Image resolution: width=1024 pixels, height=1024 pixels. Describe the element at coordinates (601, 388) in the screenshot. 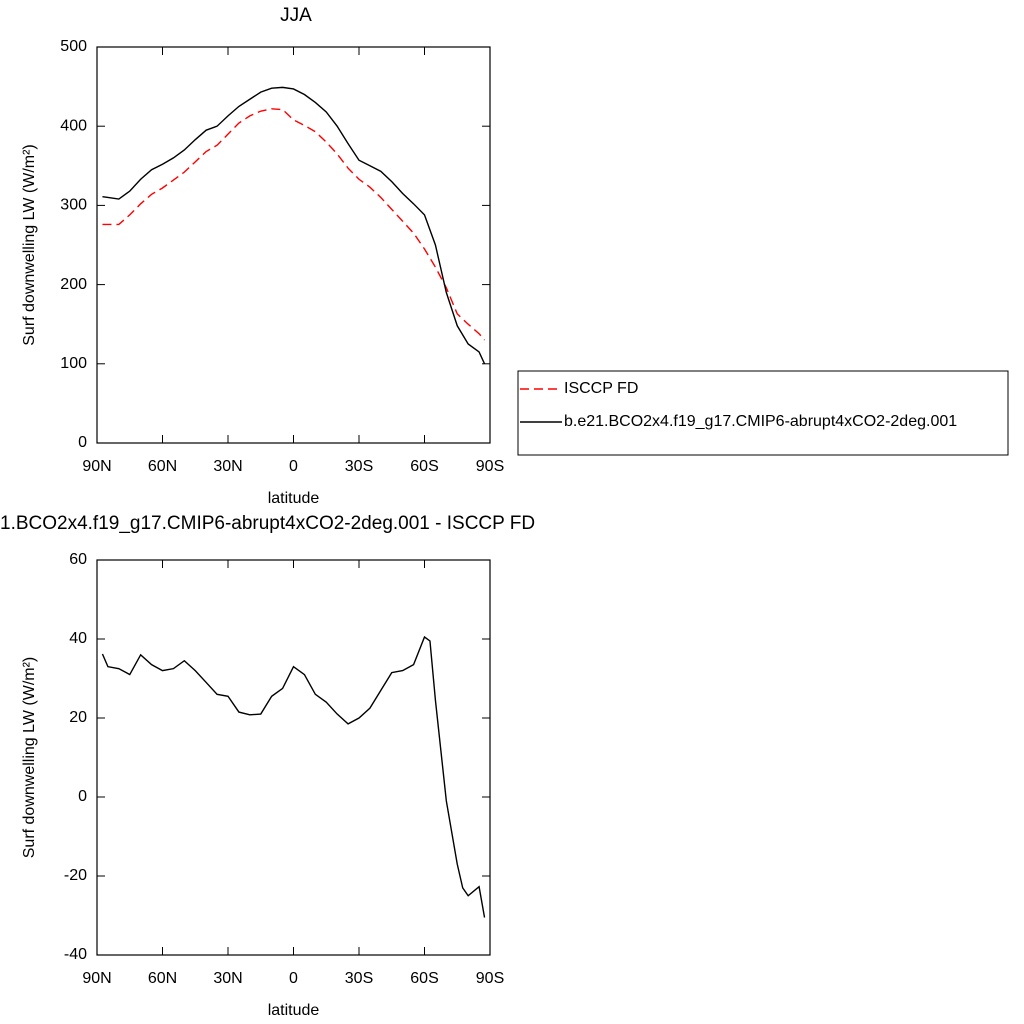

I see `legend-label: ISCCP FD` at that location.